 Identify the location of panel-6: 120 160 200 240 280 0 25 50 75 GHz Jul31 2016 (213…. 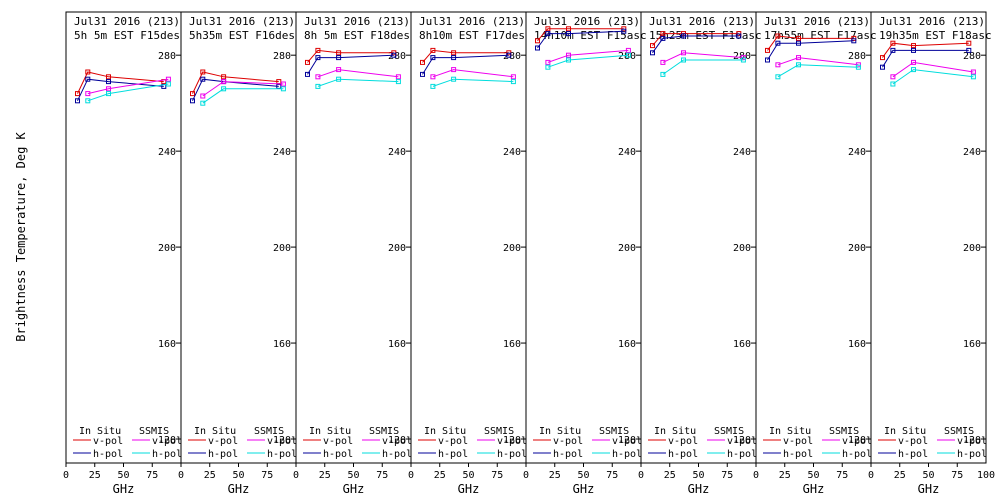
(700, 253).